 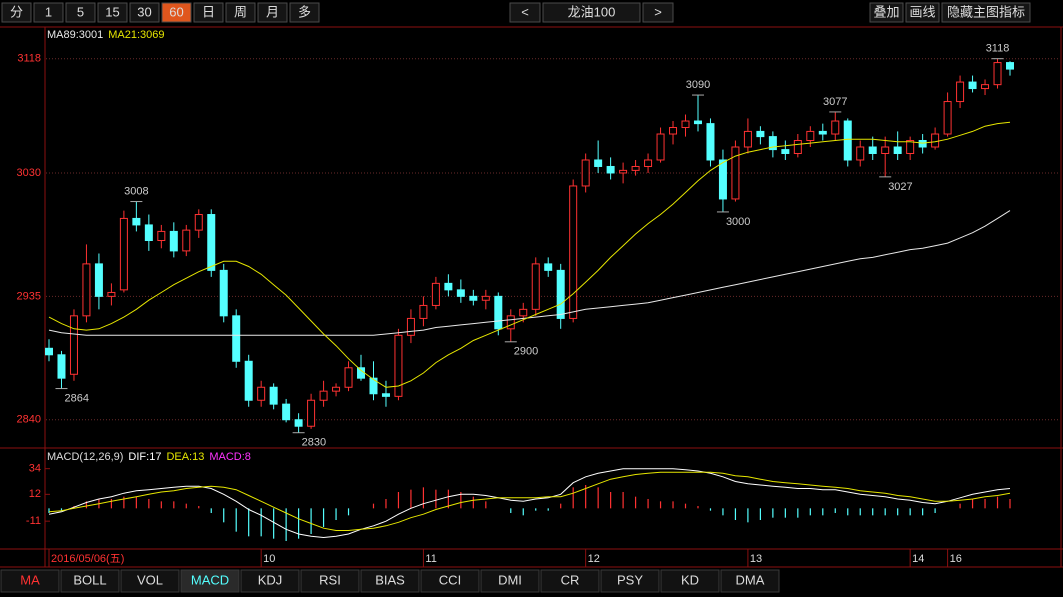 I want to click on indicator-tab-label: CCI, so click(x=450, y=579).